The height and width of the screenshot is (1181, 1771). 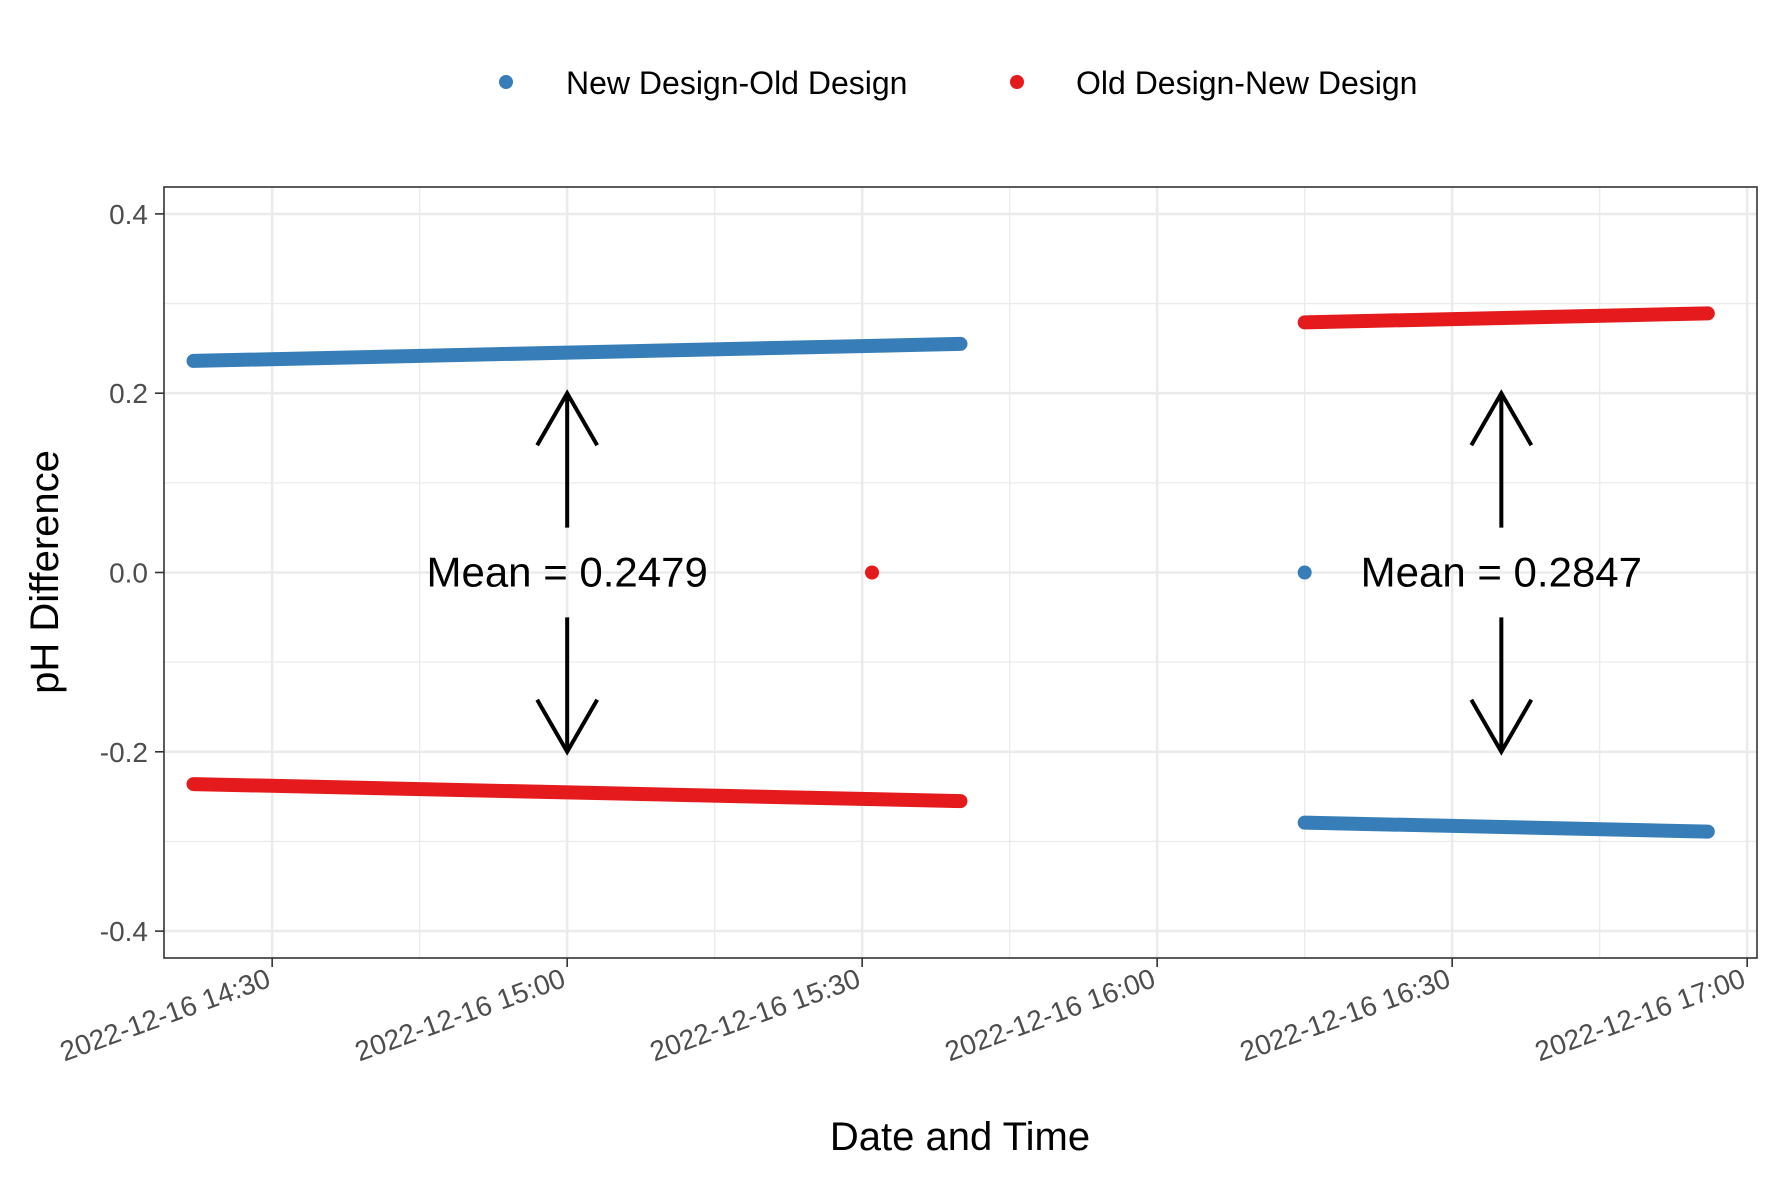 I want to click on x-tick-label: 2022-12-16 17:00, so click(x=1640, y=1015).